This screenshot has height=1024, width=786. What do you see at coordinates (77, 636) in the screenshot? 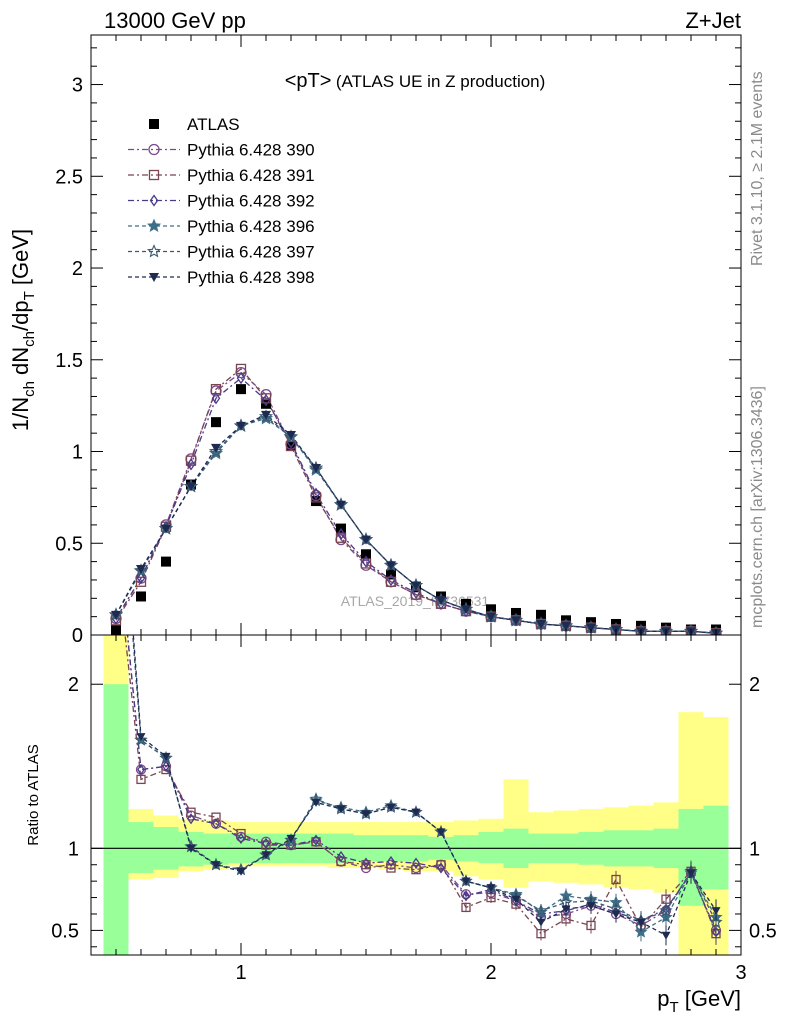
I see `y-tick-label: 0` at bounding box center [77, 636].